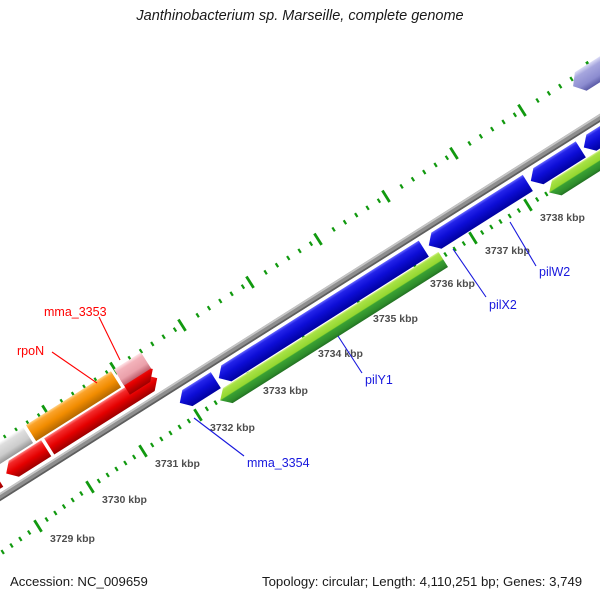  What do you see at coordinates (507, 251) in the screenshot?
I see `tick-label-3737: 3737 kbp` at bounding box center [507, 251].